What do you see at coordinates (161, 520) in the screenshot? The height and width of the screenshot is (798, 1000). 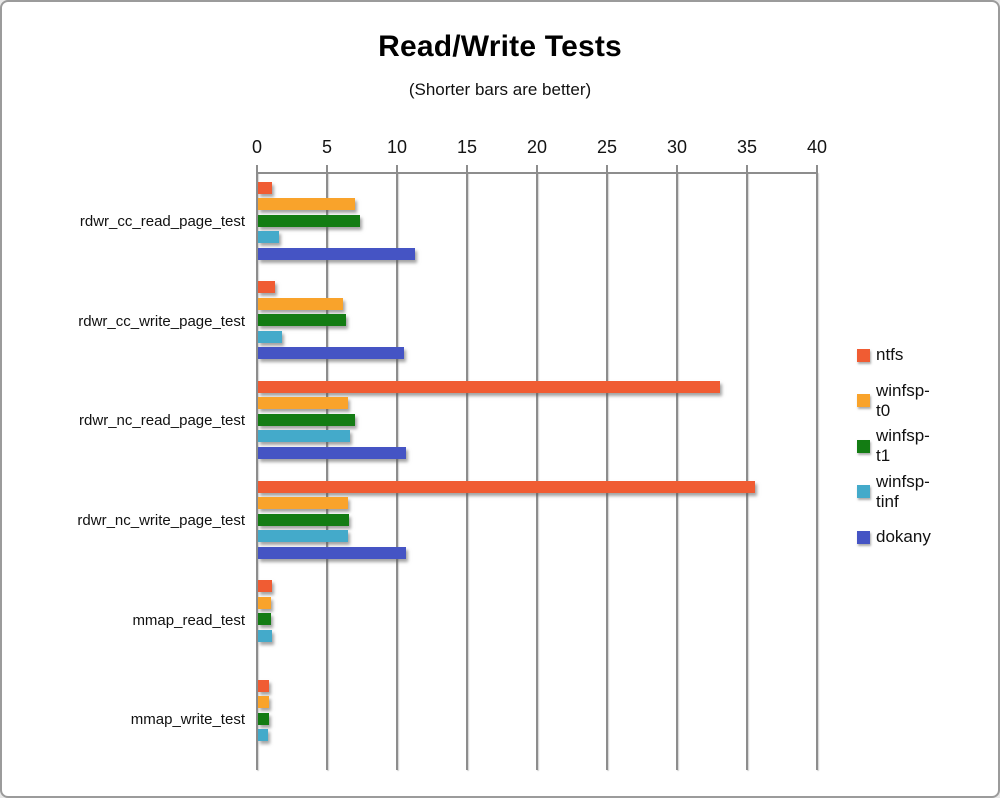 I see `category-label: rdwr_nc_write_page_test` at bounding box center [161, 520].